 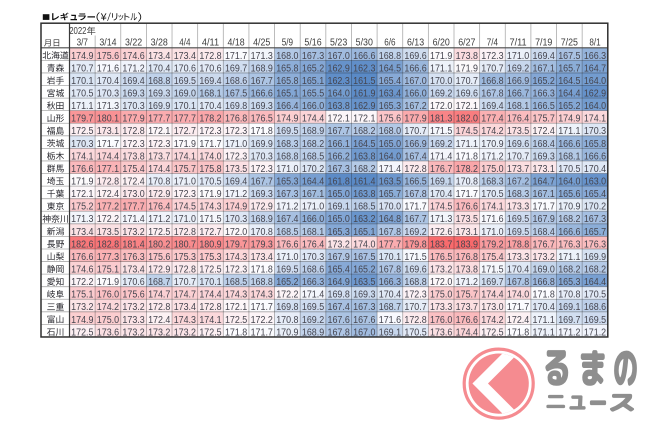 What do you see at coordinates (159, 194) in the screenshot?
I see `svg-text: 172.9` at bounding box center [159, 194].